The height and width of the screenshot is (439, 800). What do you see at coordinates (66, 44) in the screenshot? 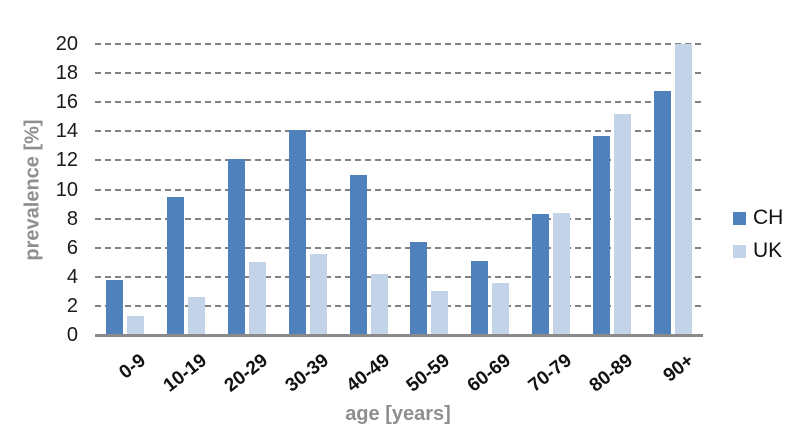
I see `y-tick-label-20: 20` at bounding box center [66, 44].